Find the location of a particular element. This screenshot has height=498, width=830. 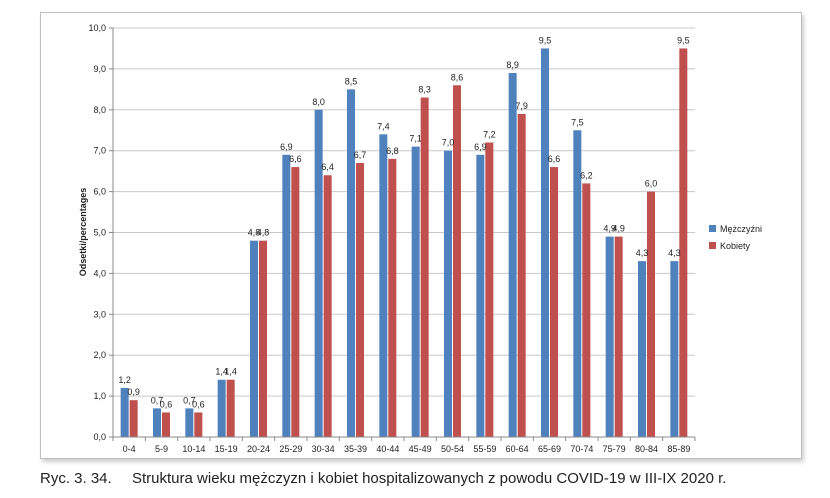

data-label-kobiety: 0,9 is located at coordinates (133, 392).